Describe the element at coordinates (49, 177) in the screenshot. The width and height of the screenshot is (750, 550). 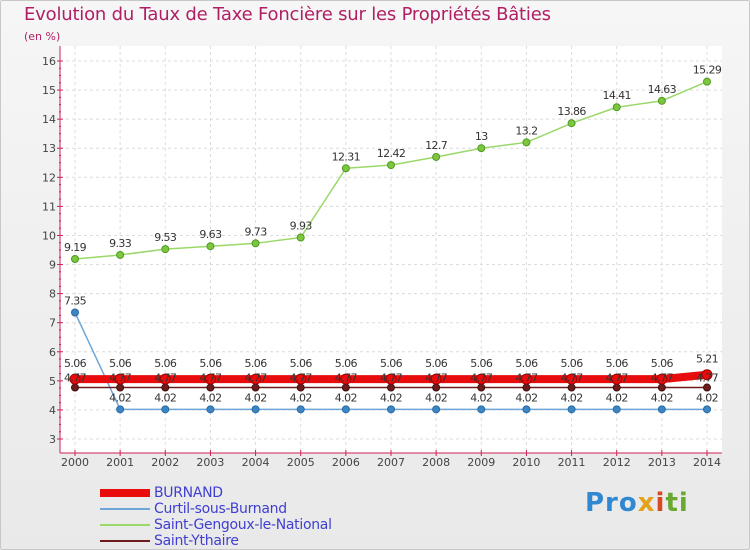
I see `y-tick-label: 12` at that location.